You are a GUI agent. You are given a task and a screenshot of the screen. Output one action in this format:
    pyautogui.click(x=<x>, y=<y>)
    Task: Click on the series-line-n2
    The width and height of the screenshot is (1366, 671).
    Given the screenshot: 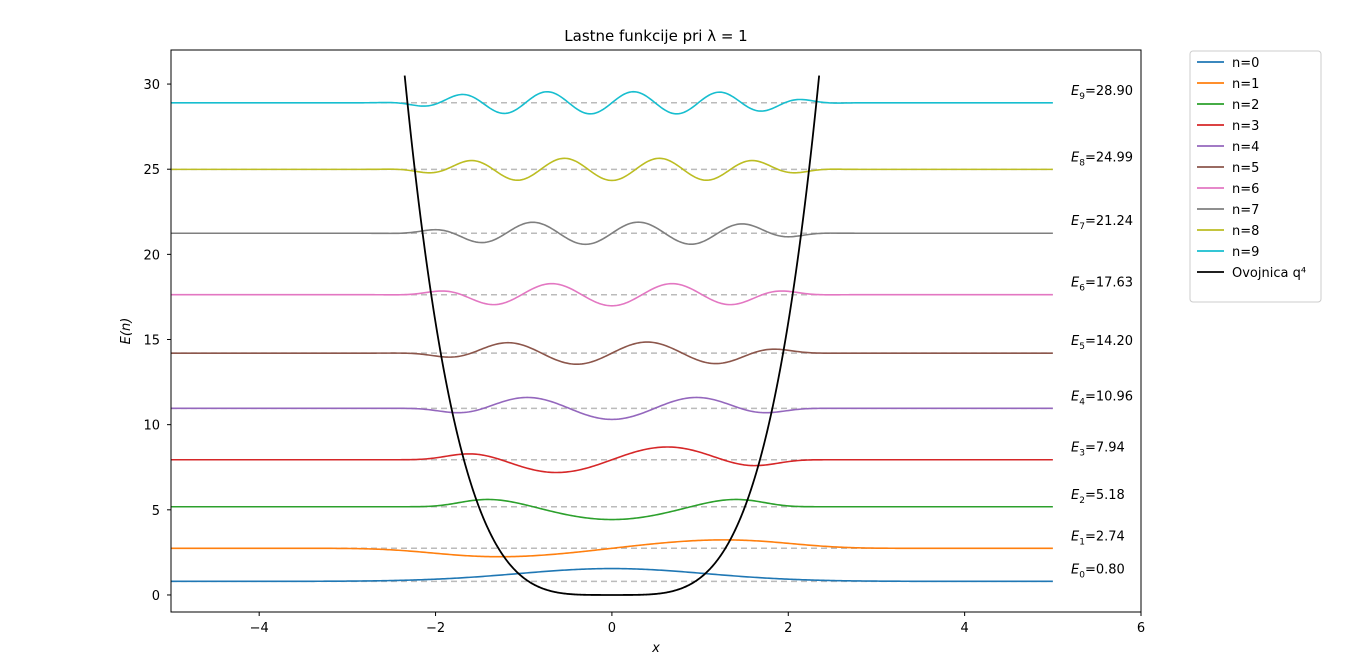 What is the action you would take?
    pyautogui.click(x=612, y=509)
    